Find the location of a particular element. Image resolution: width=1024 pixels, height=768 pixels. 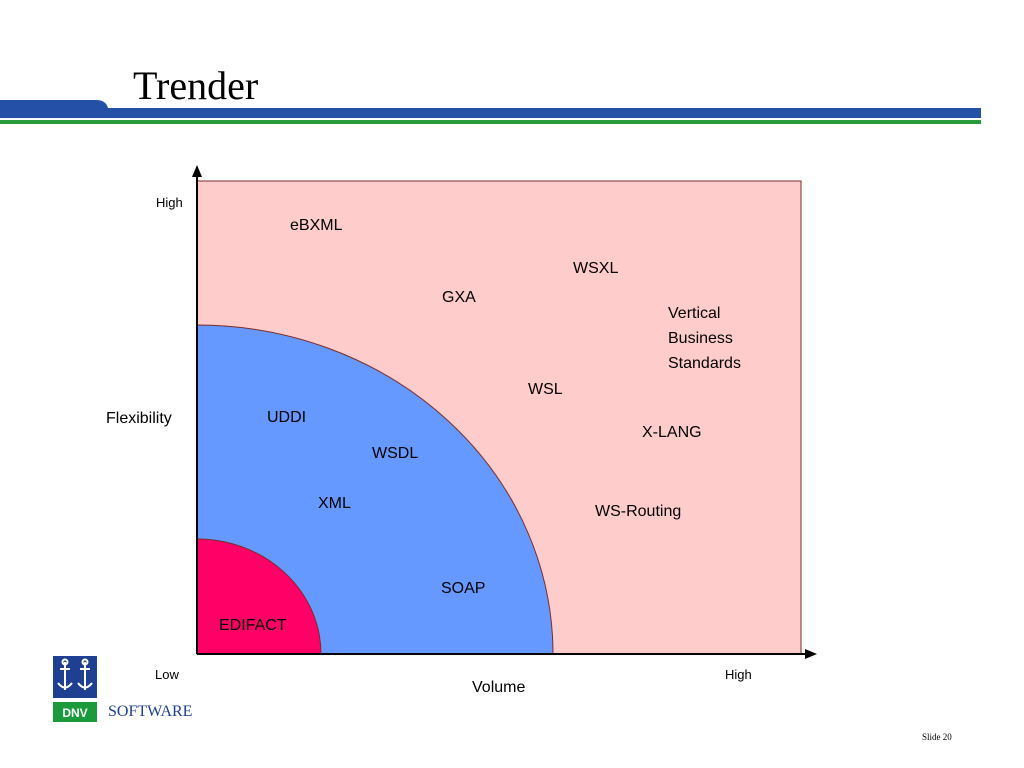

x-axis-label: Volume is located at coordinates (498, 687).